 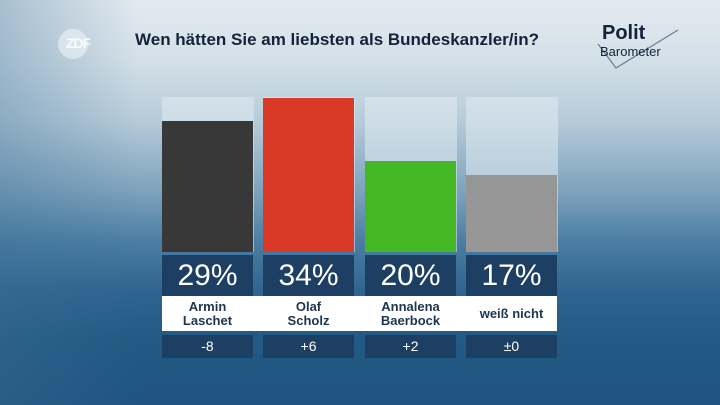 What do you see at coordinates (78, 43) in the screenshot?
I see `zdf-logo-text: ZDF` at bounding box center [78, 43].